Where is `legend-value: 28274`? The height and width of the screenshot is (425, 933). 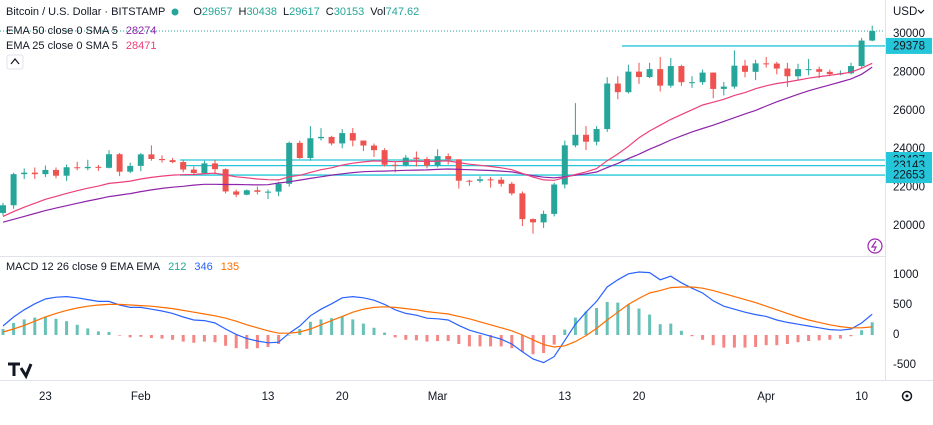
legend-value: 28274 is located at coordinates (141, 31).